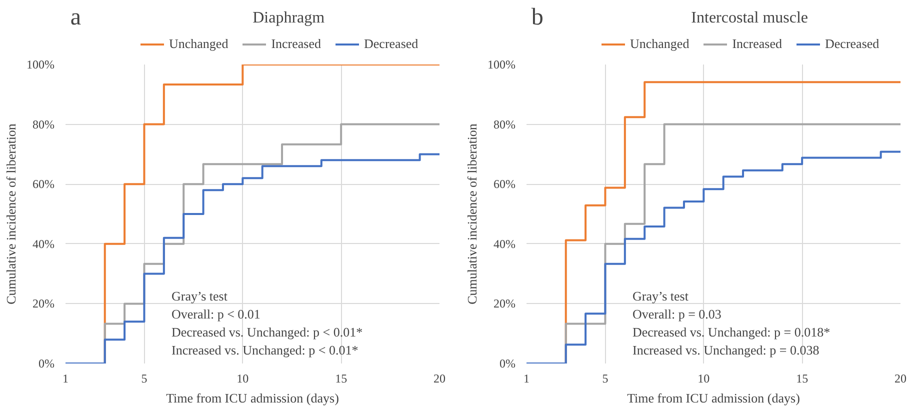 The image size is (922, 412). Describe the element at coordinates (216, 314) in the screenshot. I see `annotation: Overall: p < 0.01` at that location.